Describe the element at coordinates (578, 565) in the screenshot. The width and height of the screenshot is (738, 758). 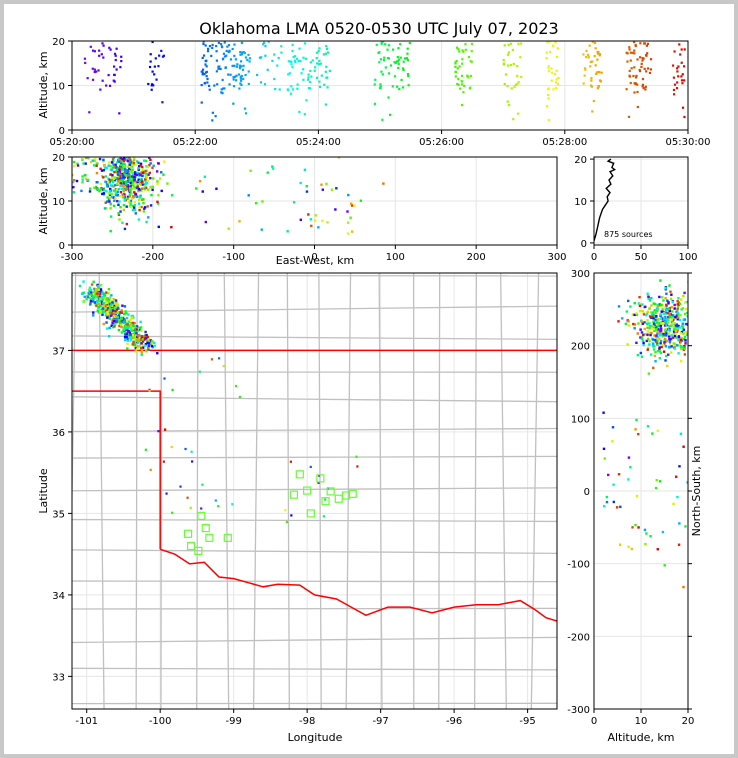
I see `north-south-ytick-label: -100` at that location.